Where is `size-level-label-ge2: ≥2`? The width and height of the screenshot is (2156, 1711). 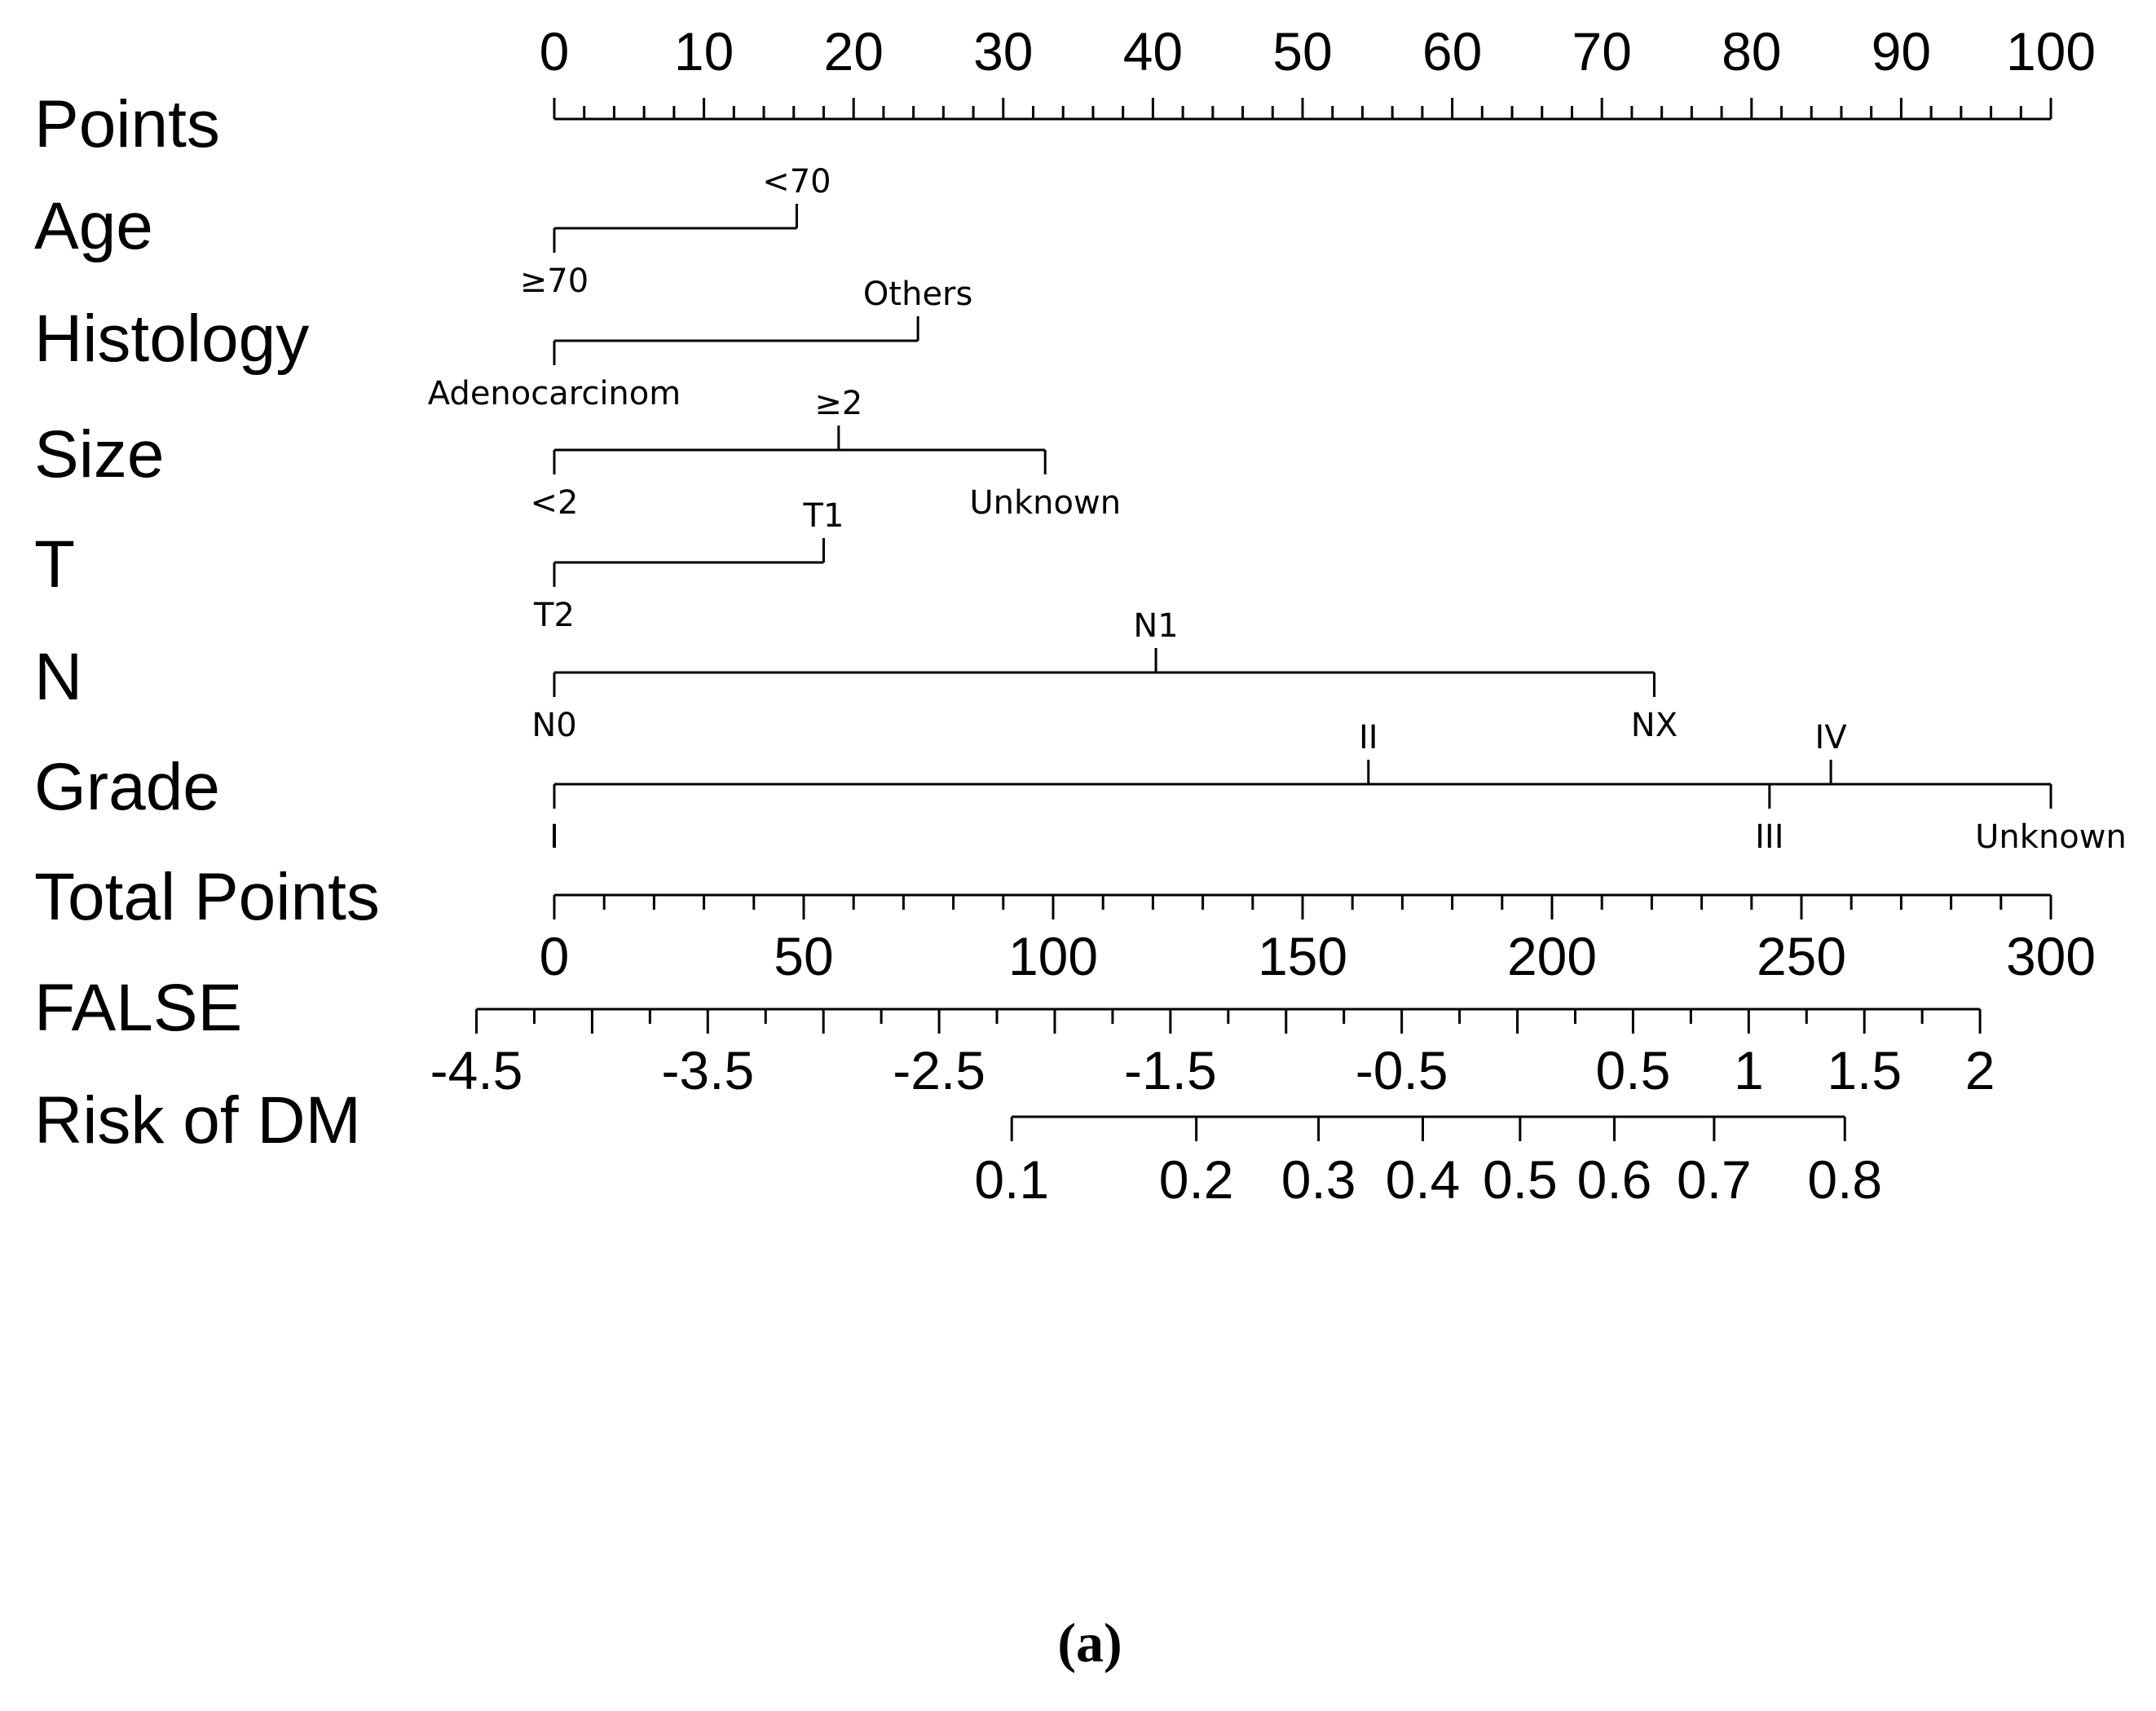 size-level-label-ge2: ≥2 is located at coordinates (838, 403).